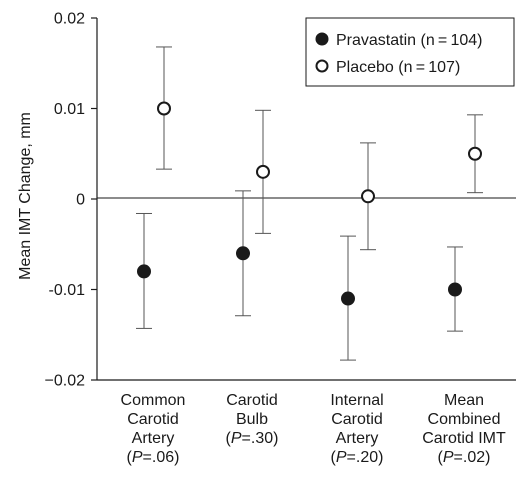  What do you see at coordinates (356, 429) in the screenshot?
I see `x-category-label: Internal Carotid Artery (P=.20)` at bounding box center [356, 429].